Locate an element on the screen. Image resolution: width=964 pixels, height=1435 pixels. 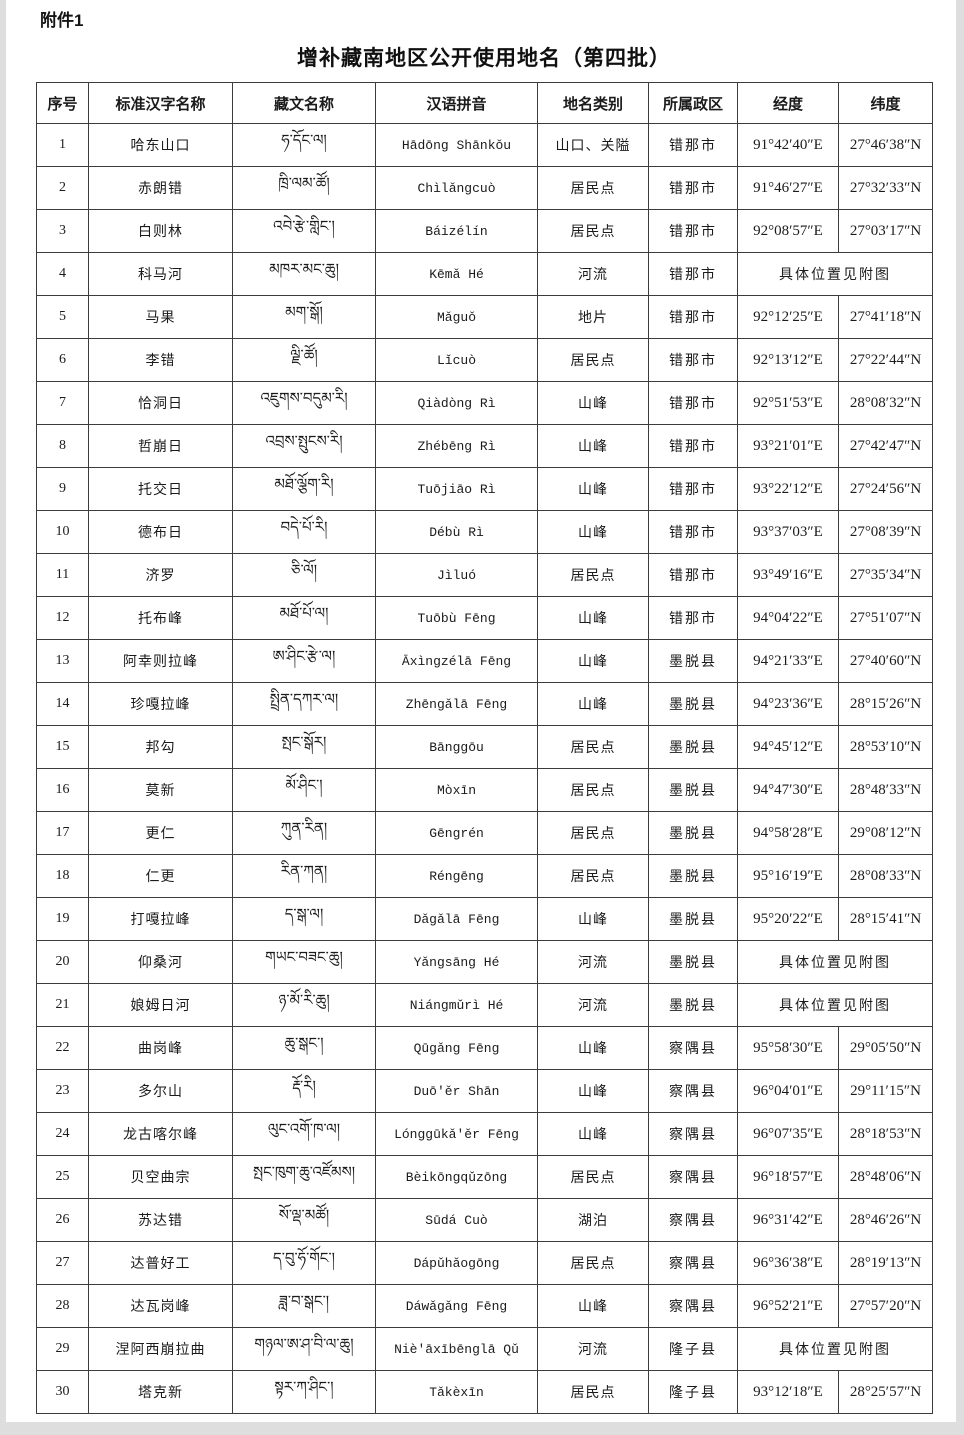
cell-no: 13 is located at coordinates (62, 661).